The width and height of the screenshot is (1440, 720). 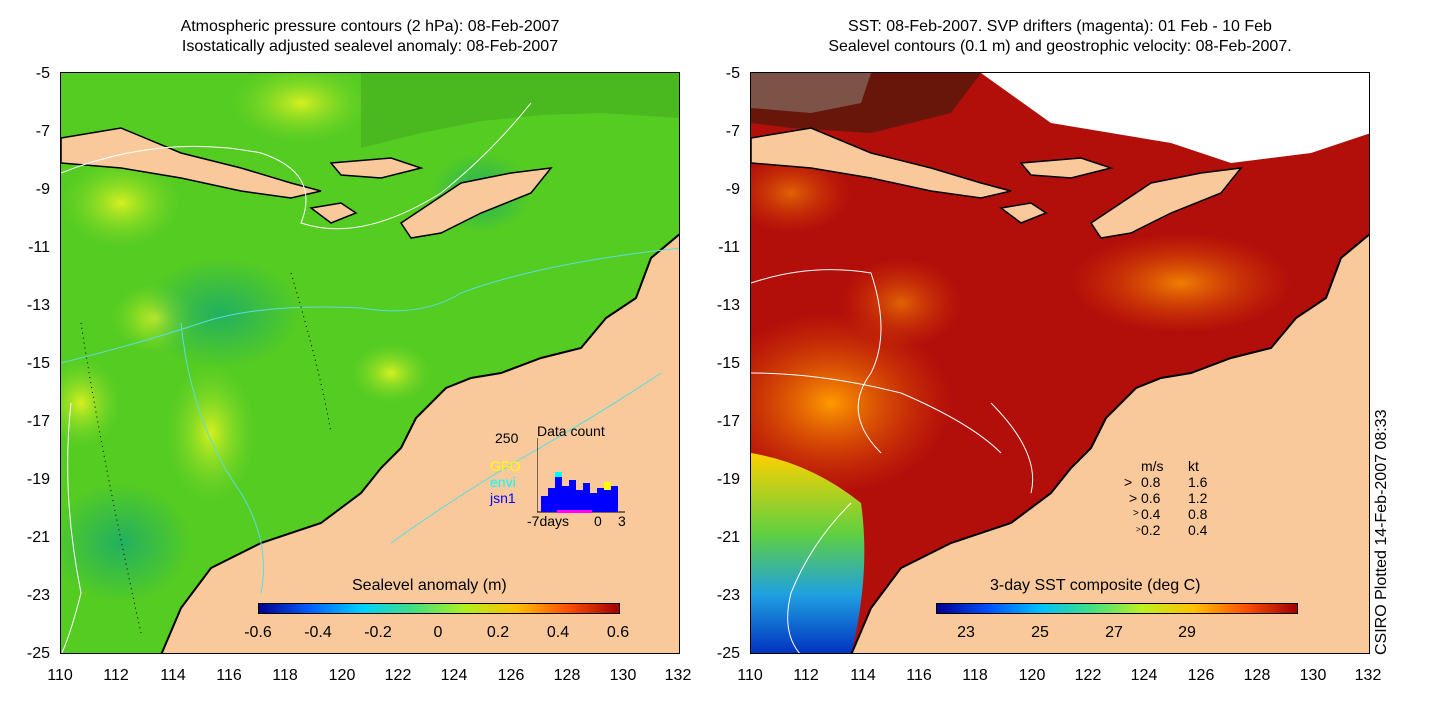 What do you see at coordinates (429, 585) in the screenshot?
I see `sealevel-colorbar-title: Sealevel anomaly (m)` at bounding box center [429, 585].